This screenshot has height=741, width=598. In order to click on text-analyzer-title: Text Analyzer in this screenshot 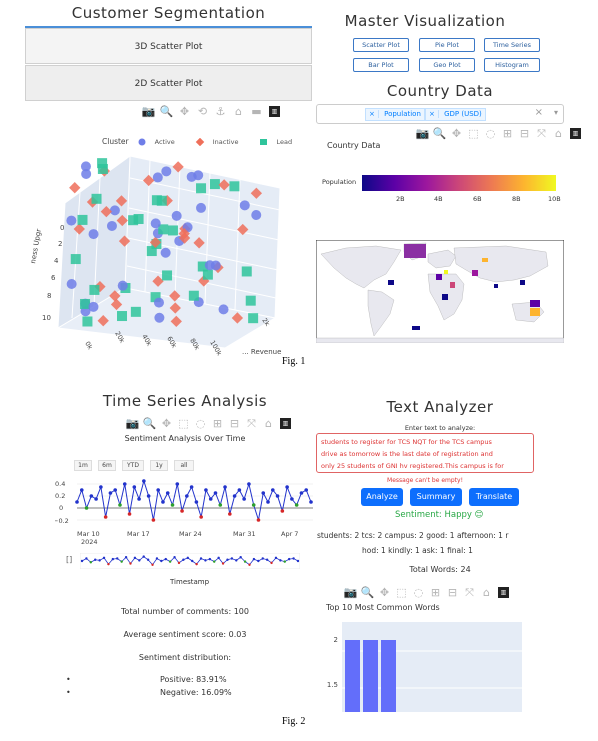, I will do `click(440, 407)`.